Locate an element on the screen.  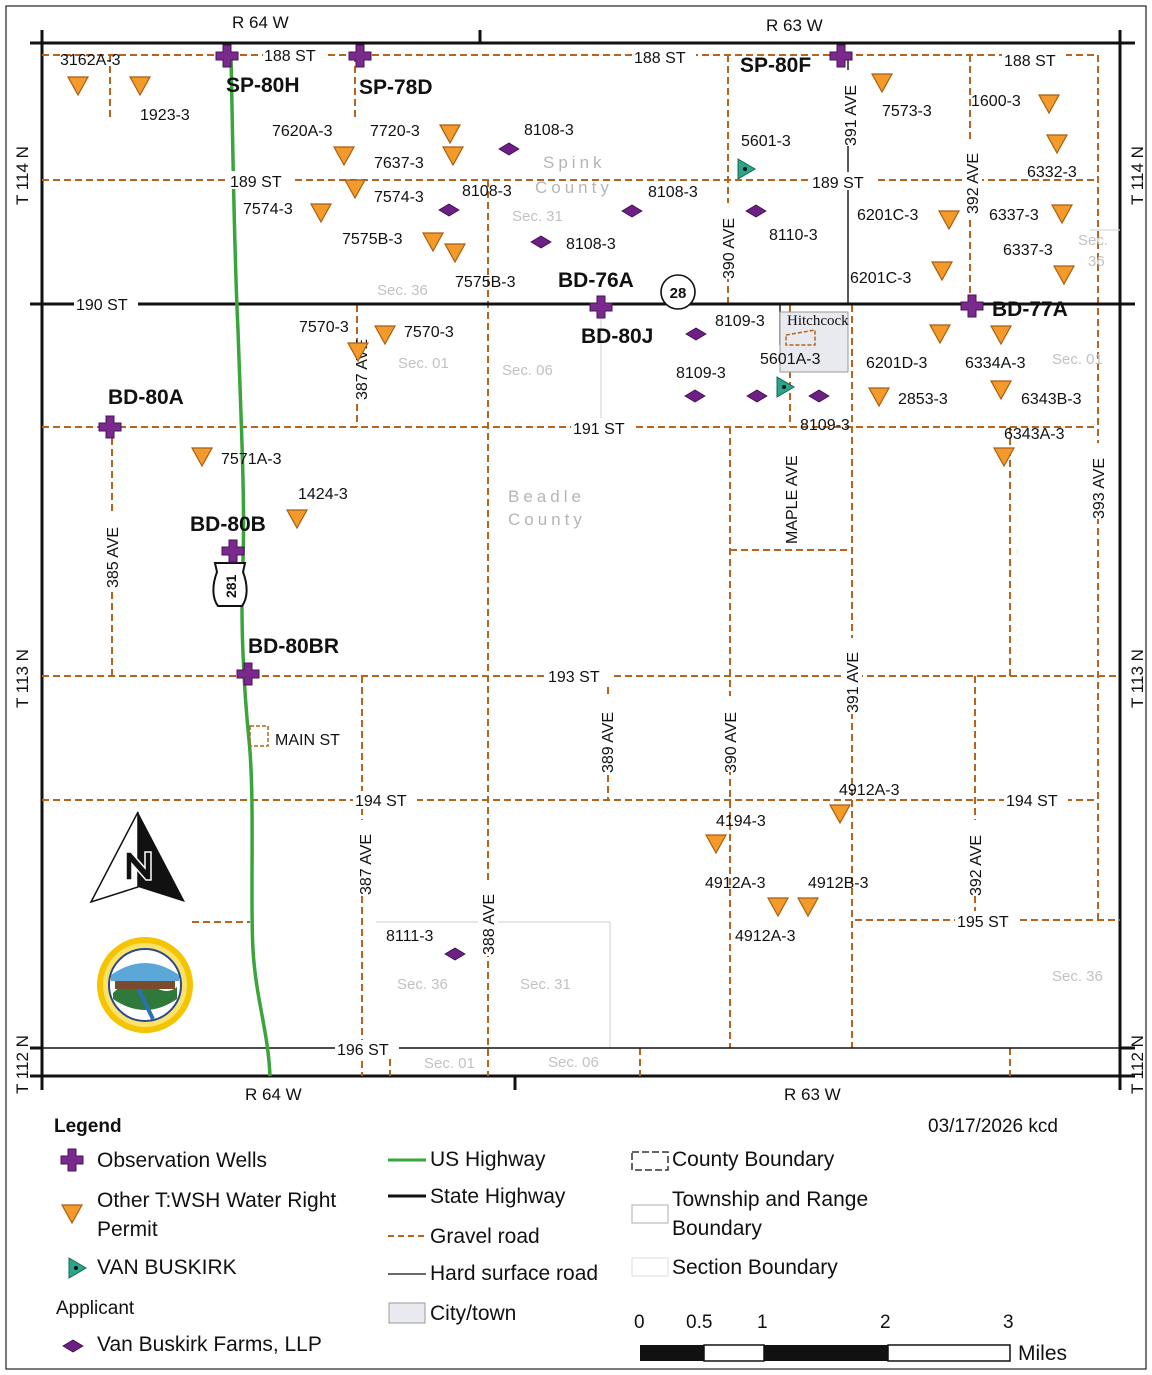
county-label-beadle-1: Beadle is located at coordinates (546, 496).